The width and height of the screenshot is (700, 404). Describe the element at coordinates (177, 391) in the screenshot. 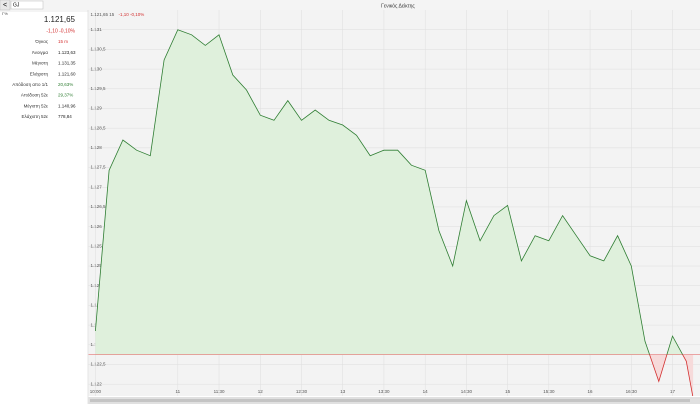

I see `x-tick-label: 11` at that location.